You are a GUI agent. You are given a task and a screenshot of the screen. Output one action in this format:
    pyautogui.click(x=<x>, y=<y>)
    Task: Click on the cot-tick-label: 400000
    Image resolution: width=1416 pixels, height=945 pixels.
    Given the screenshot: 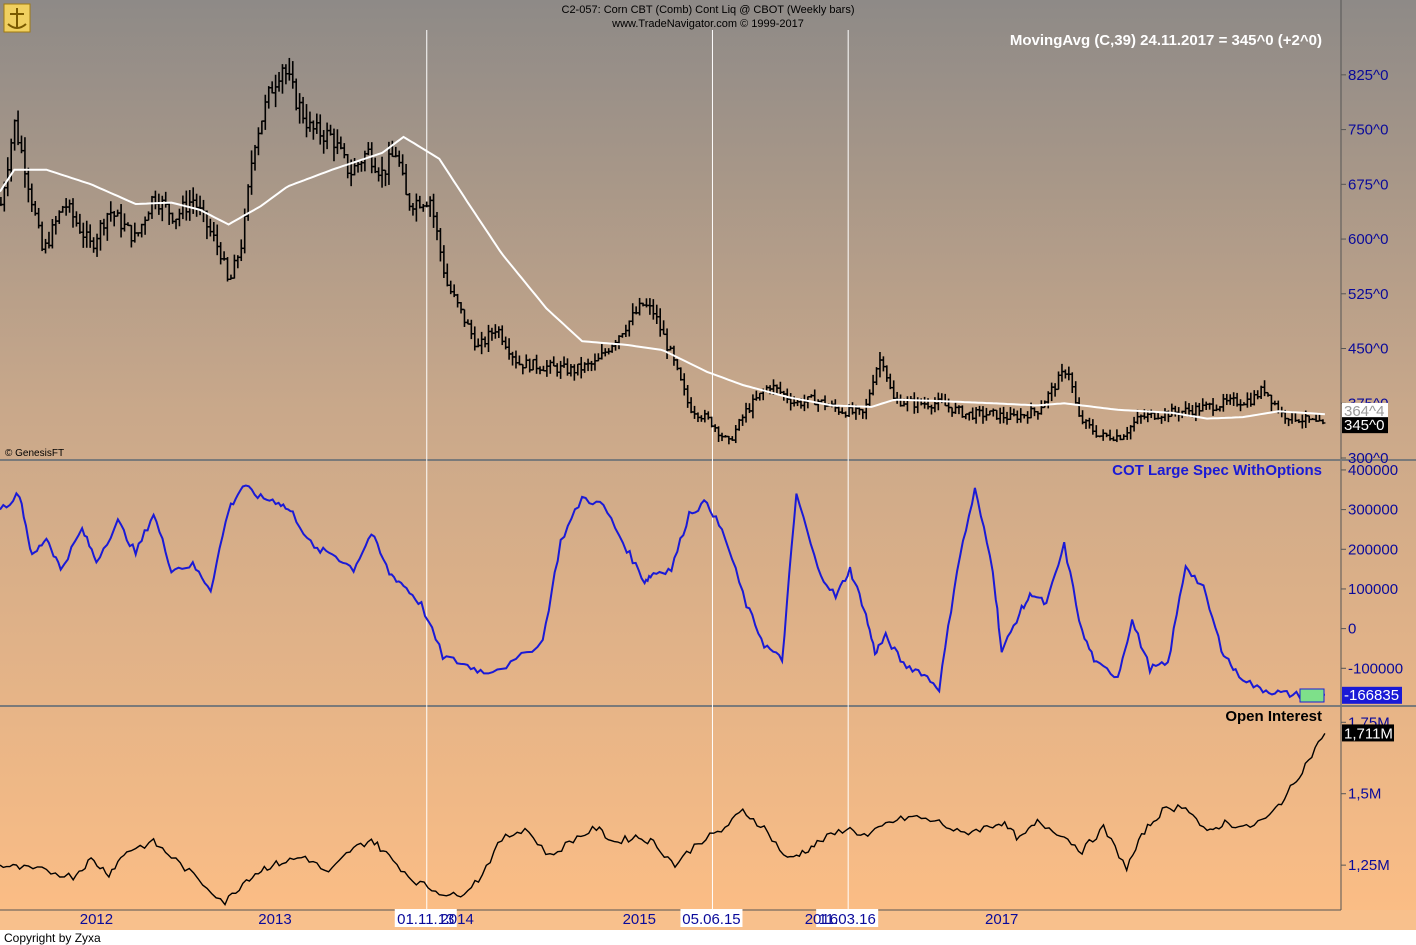 What is the action you would take?
    pyautogui.click(x=1373, y=470)
    